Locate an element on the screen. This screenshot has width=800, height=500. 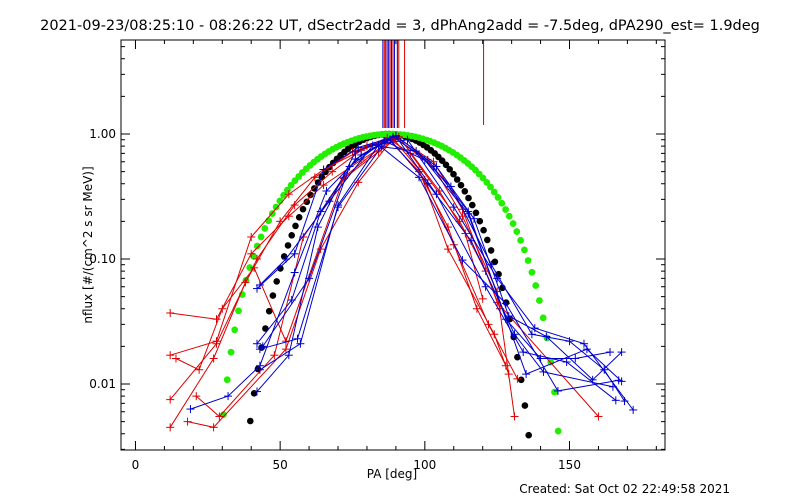
x-tick-label: 100 is located at coordinates (424, 465).